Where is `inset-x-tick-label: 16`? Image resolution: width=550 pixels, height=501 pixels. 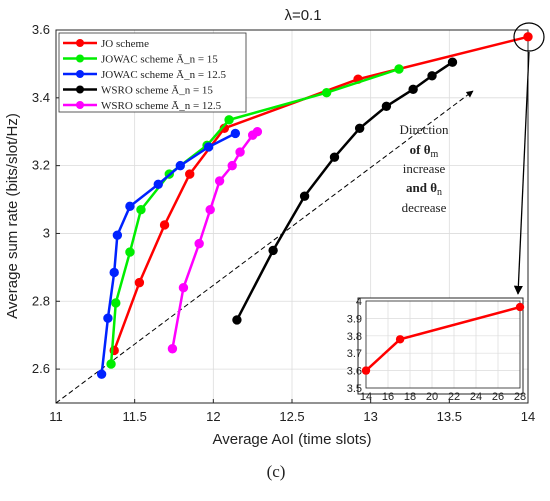 inset-x-tick-label: 16 is located at coordinates (388, 397).